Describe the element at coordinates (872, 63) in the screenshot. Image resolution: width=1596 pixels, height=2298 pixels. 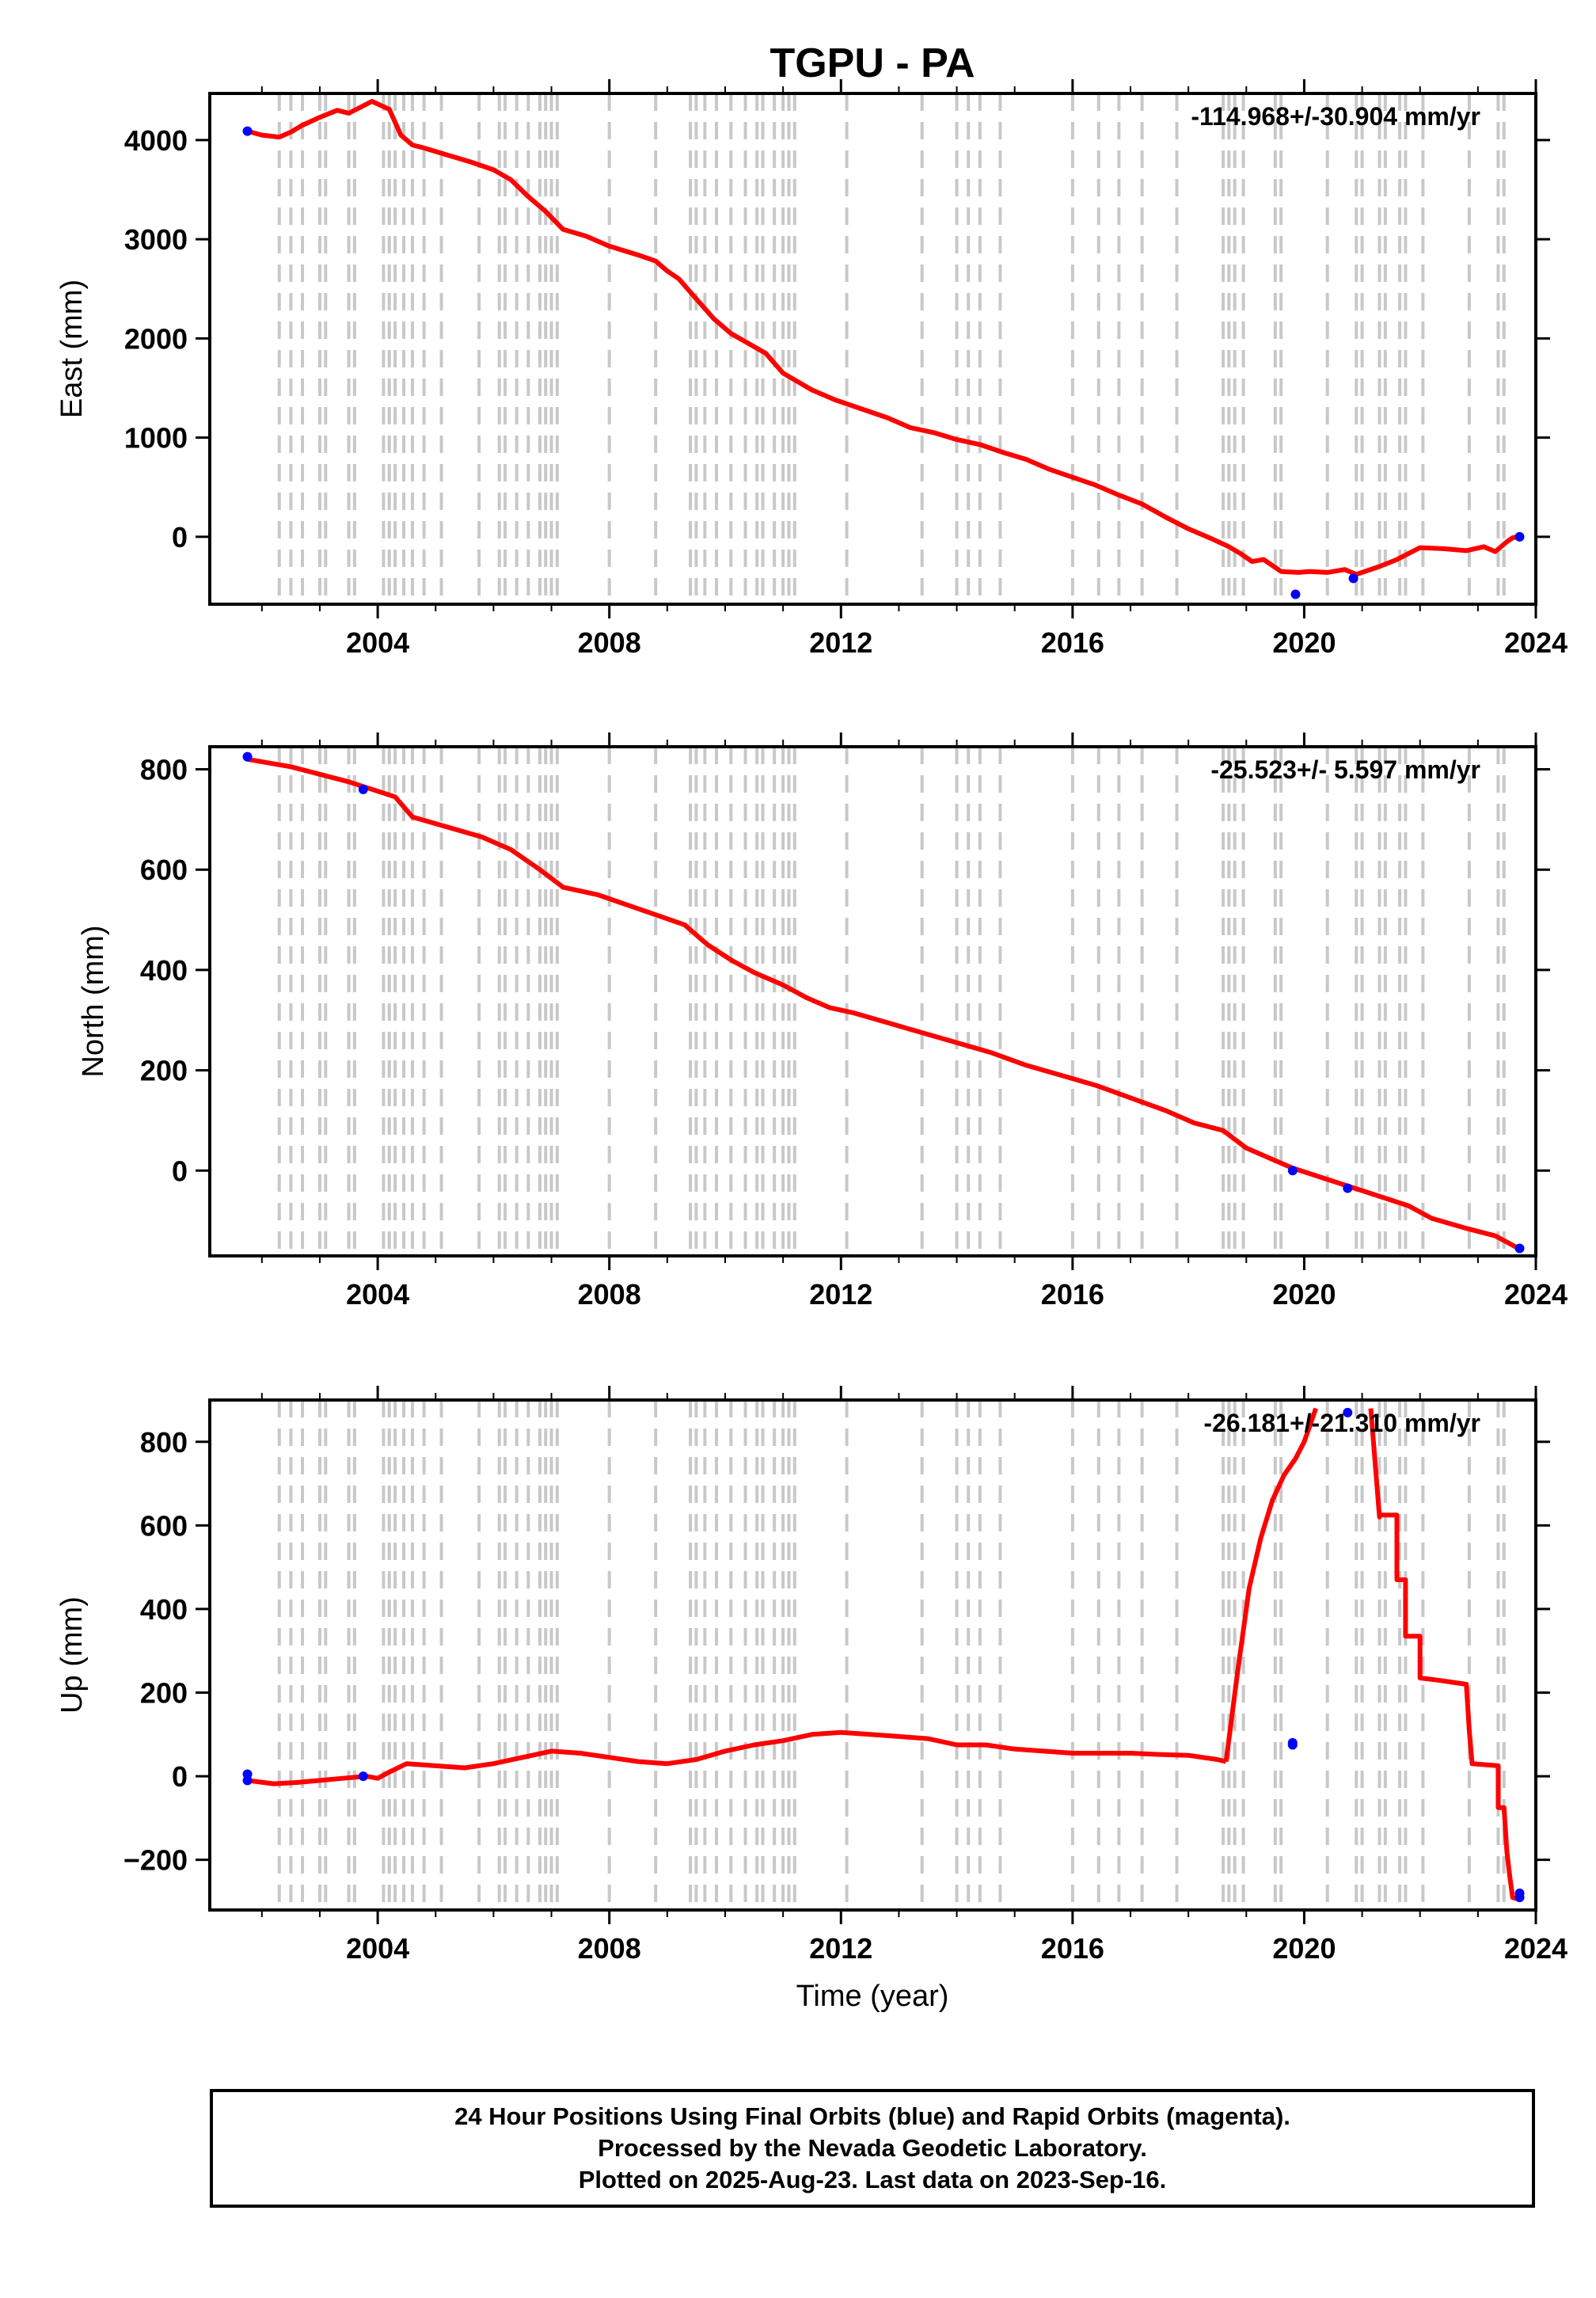
I see `chart-title: TGPU - PA` at that location.